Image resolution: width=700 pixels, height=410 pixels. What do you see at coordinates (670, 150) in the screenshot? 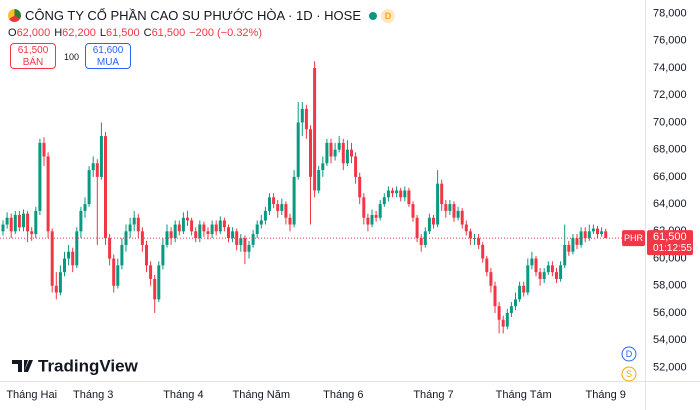
I see `y-tick-label: 68,000` at bounding box center [670, 150].